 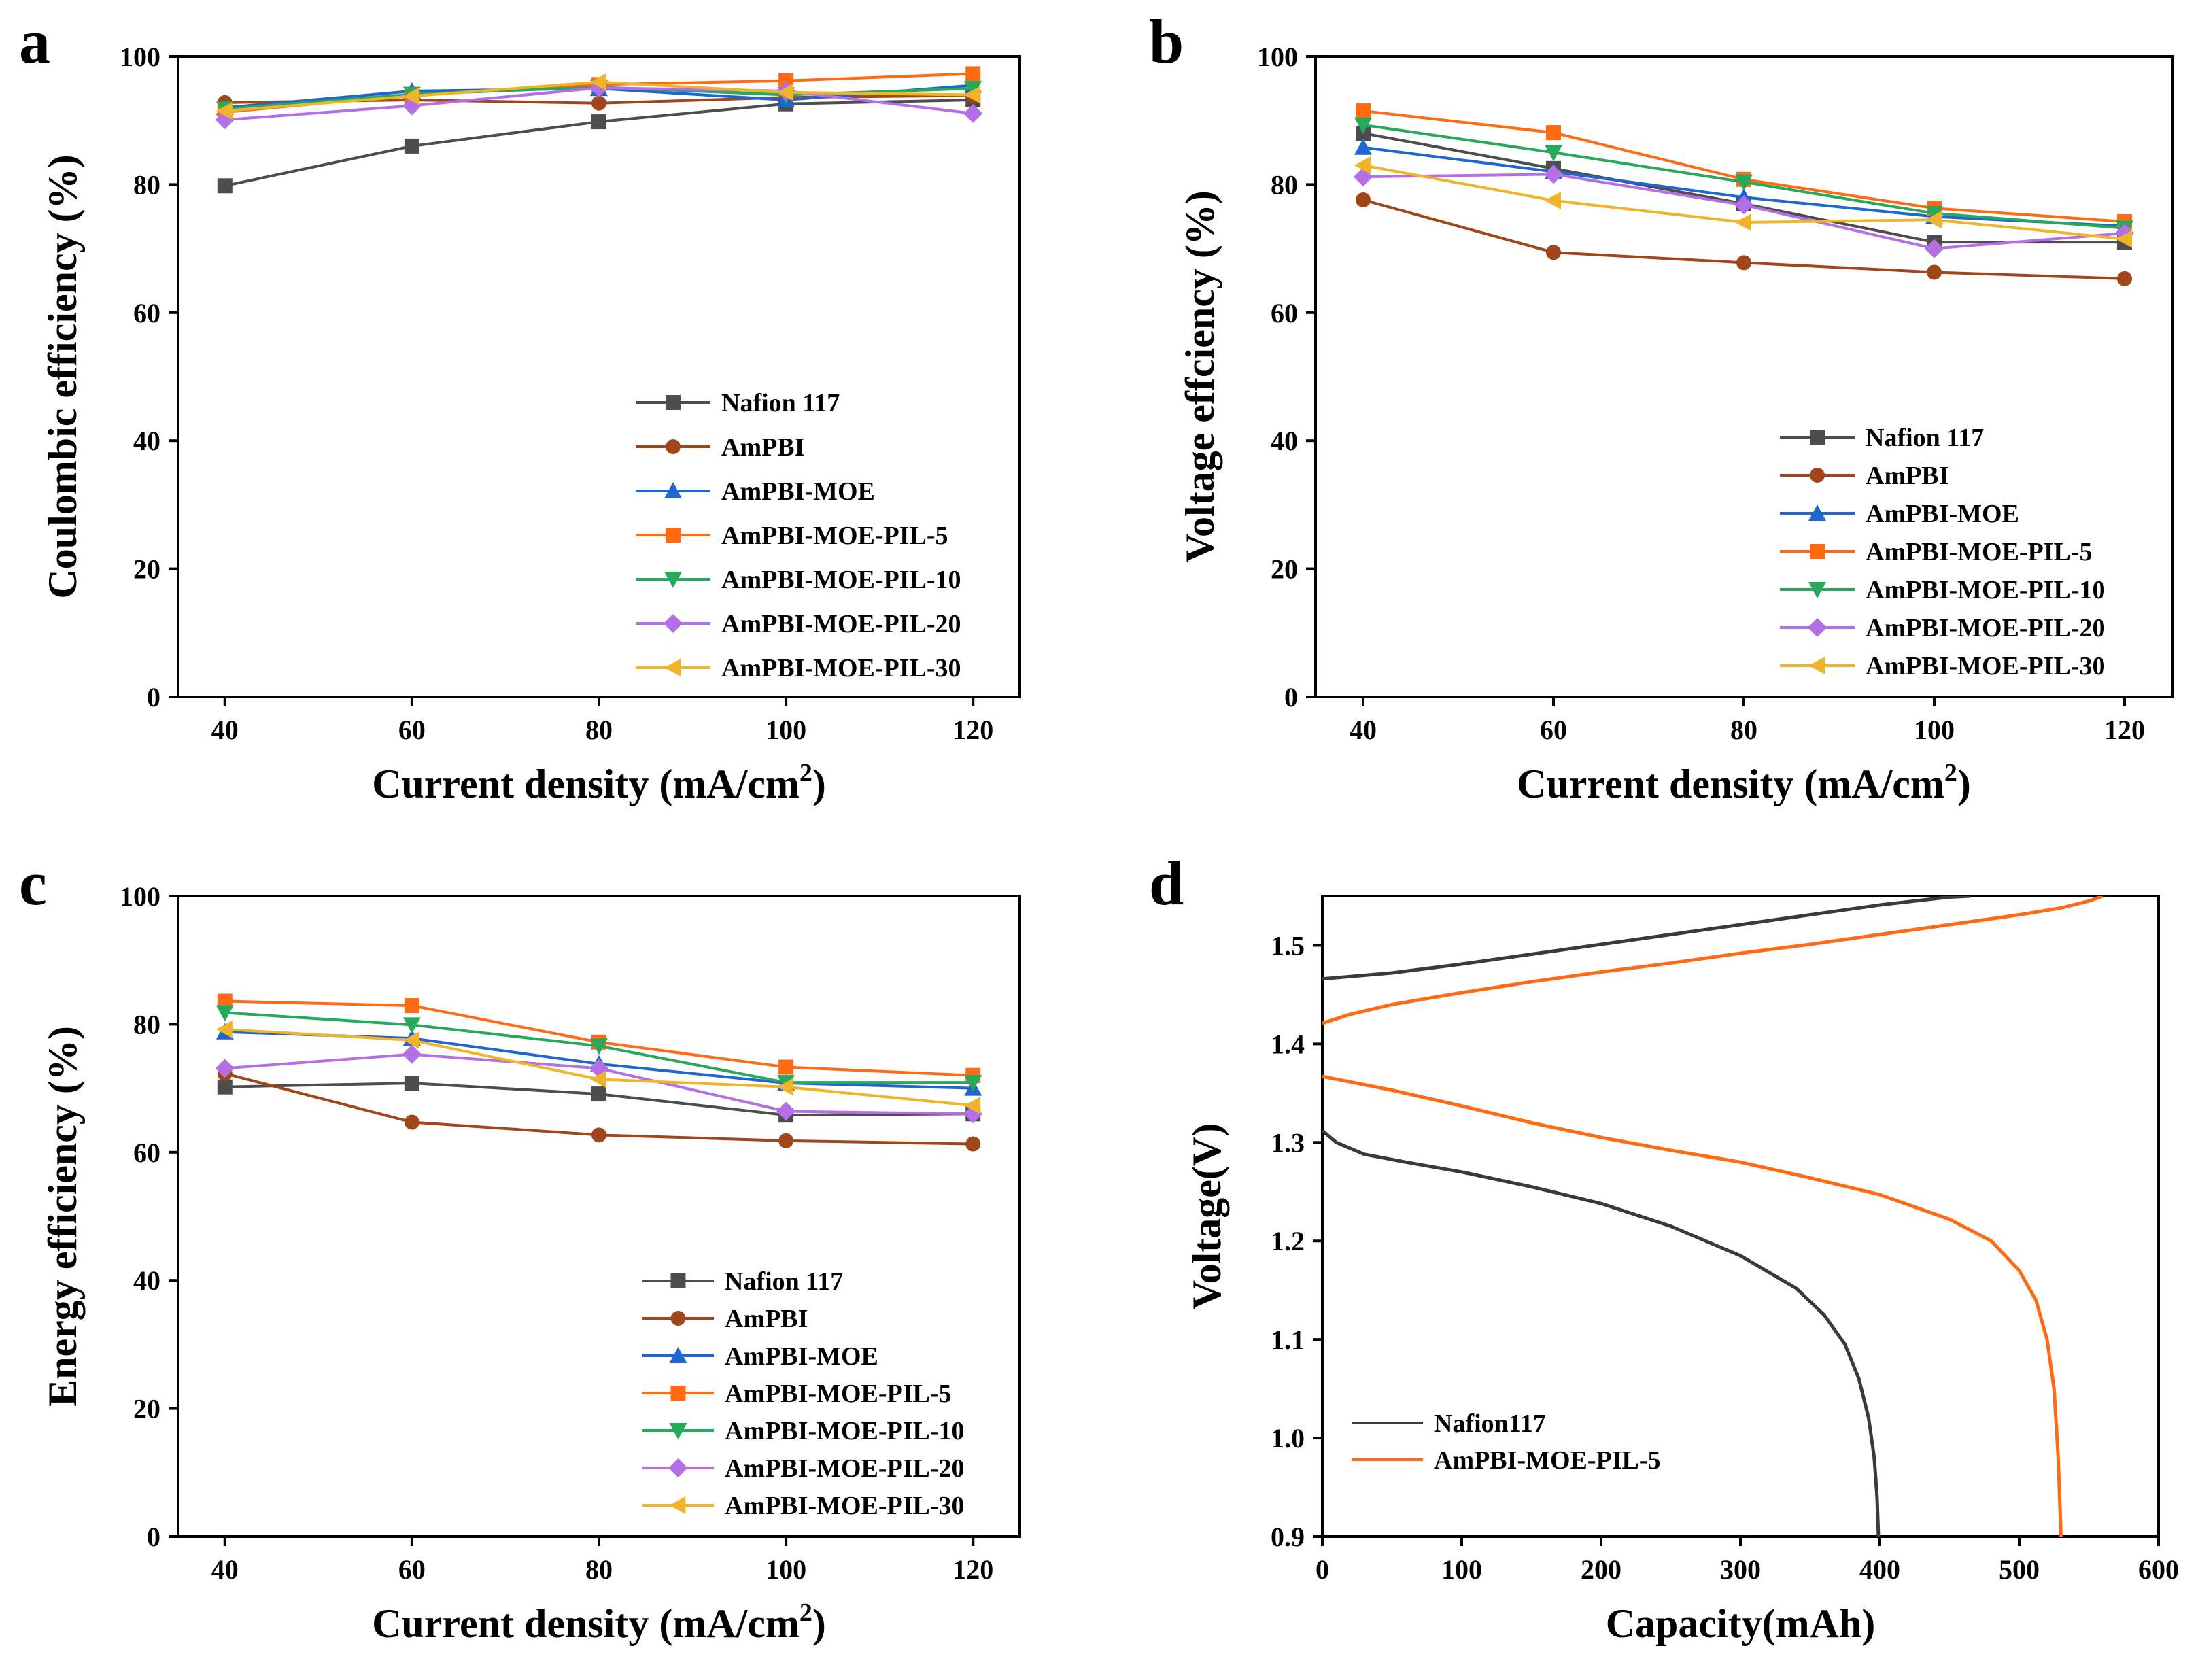 I want to click on y-tick-label: 0.9, so click(x=1288, y=1537).